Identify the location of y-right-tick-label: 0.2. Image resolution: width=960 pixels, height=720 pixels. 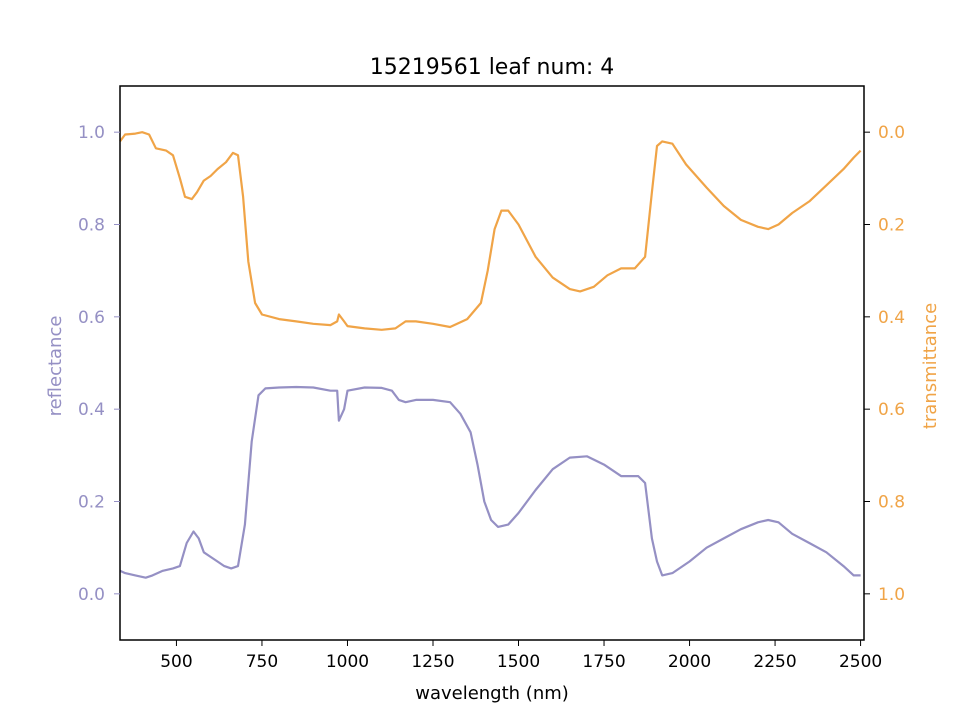
(891, 226).